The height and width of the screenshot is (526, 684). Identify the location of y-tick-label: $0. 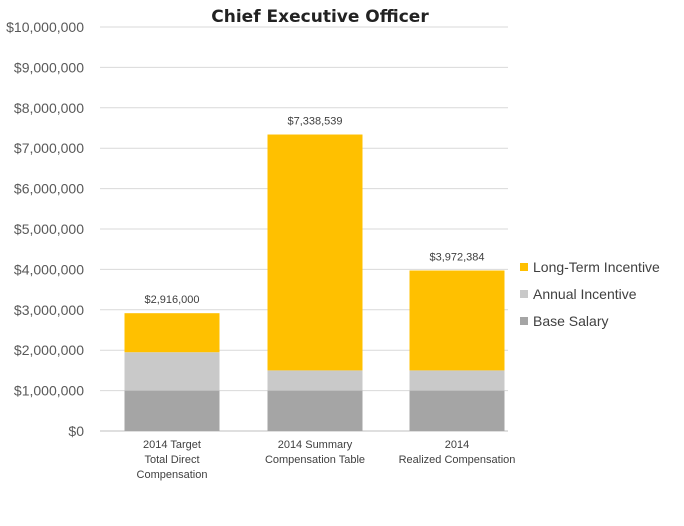
(76, 431).